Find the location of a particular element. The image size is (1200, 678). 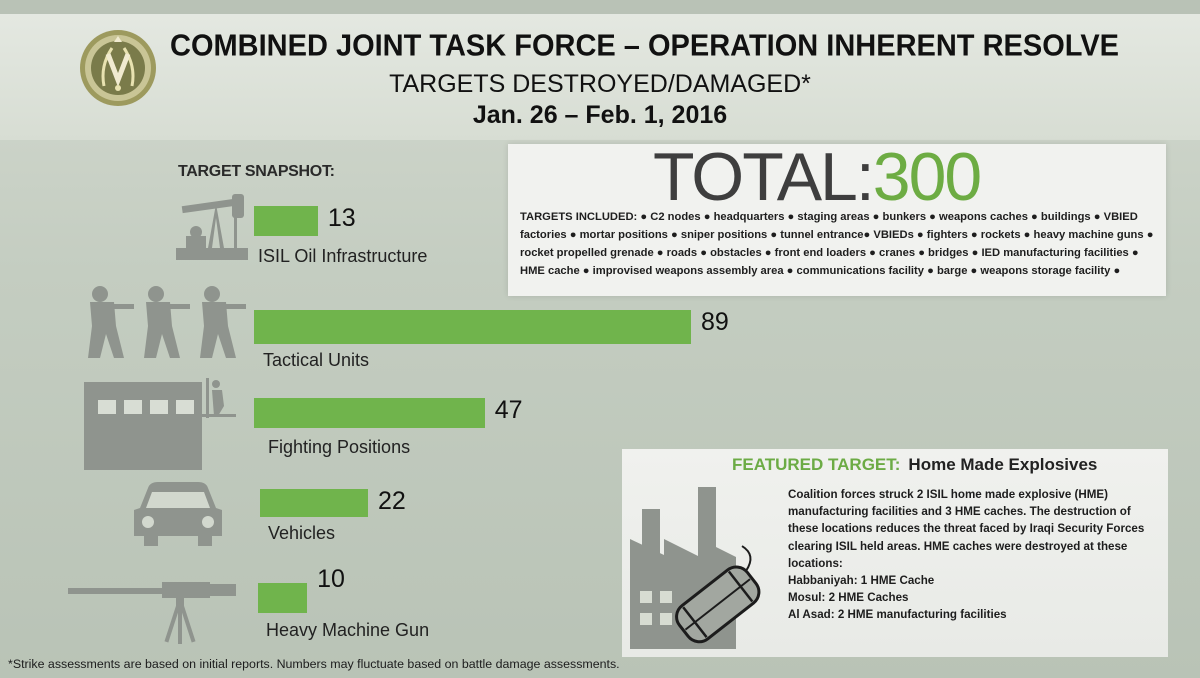

featured-target-panel: FEATURED TARGET: Home Made Explosives is located at coordinates (895, 553).